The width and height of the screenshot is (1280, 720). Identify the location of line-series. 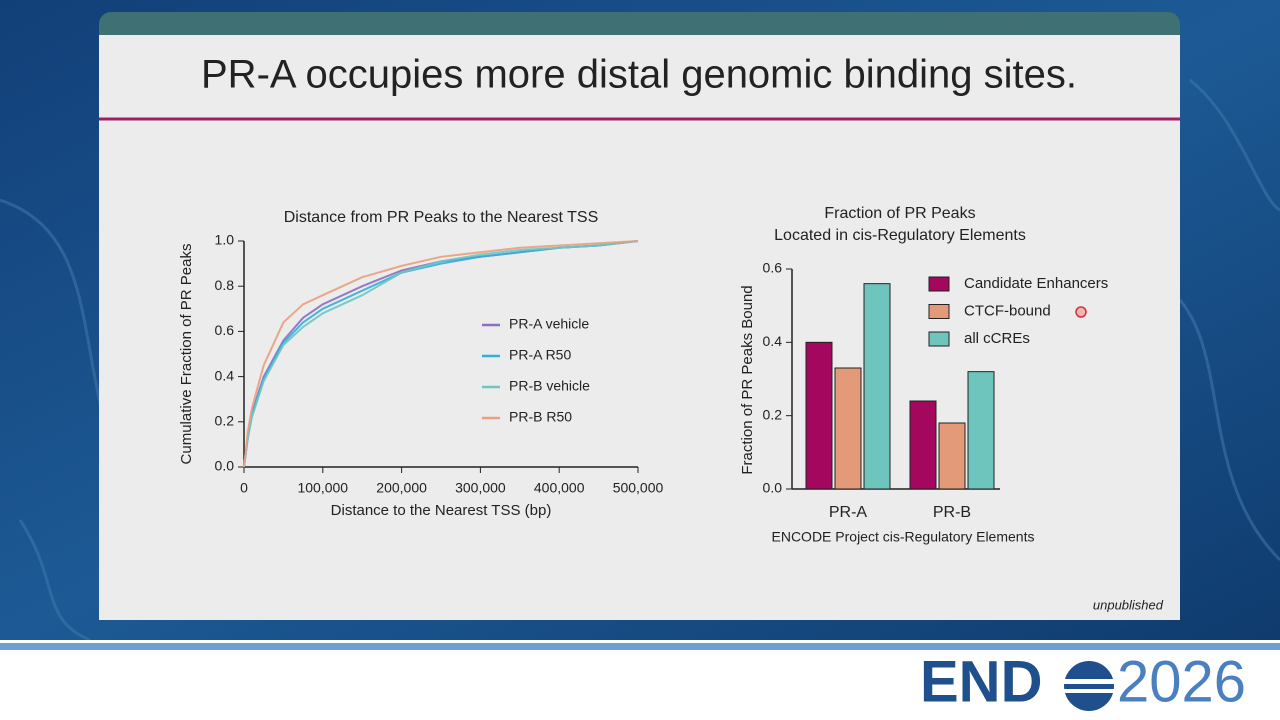
(441, 354).